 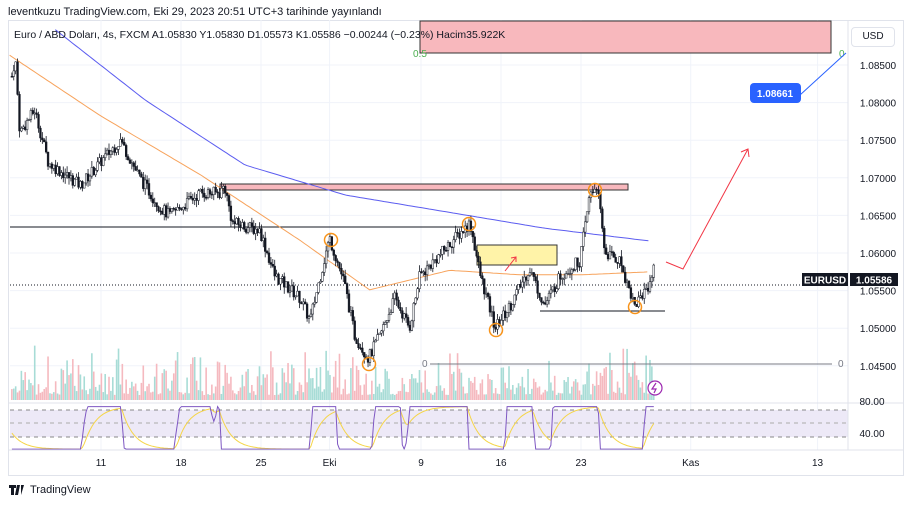 What do you see at coordinates (460, 463) in the screenshot?
I see `time-axis: 11 18 25 Eki 9 16 23 Kas 13` at bounding box center [460, 463].